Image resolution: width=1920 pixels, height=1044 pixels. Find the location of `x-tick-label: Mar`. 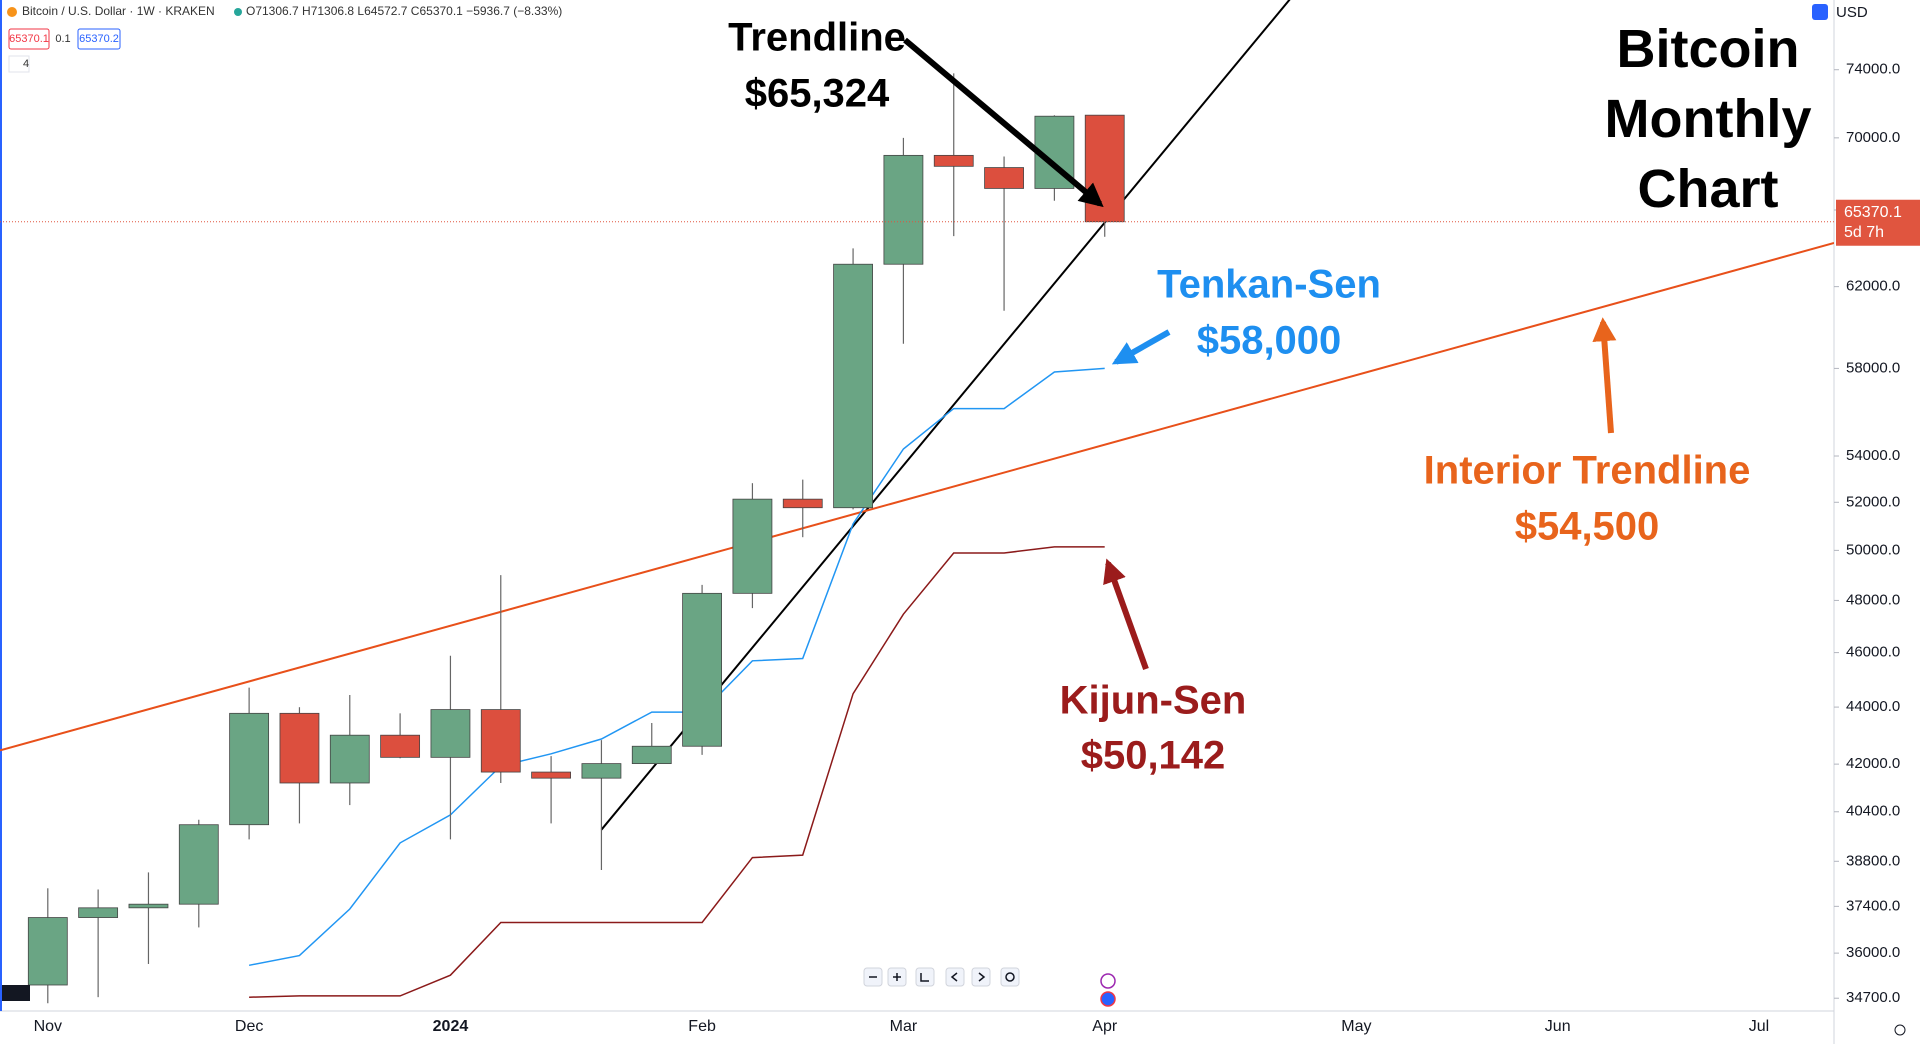

x-tick-label: Mar is located at coordinates (904, 1026).